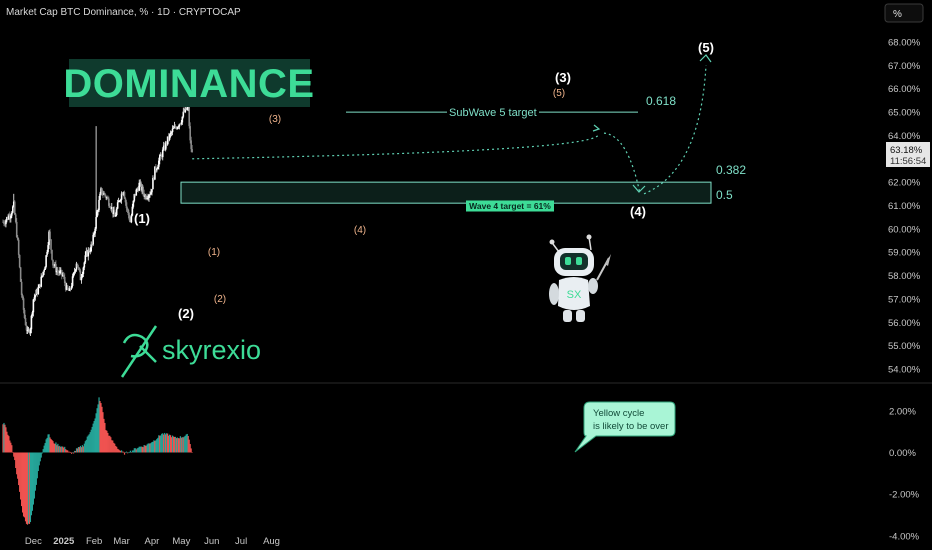  I want to click on osc-y-tick-label: 2.00%, so click(902, 411).